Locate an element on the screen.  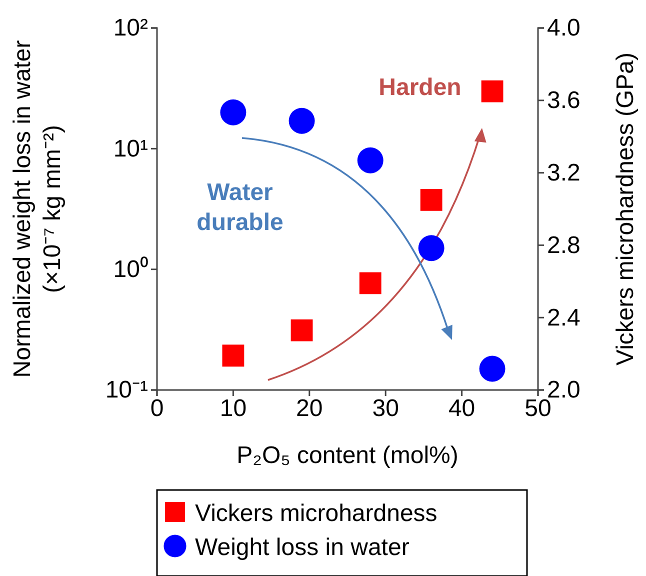
y-axis-title: Normalized weight loss in water (×10⁻⁷ kg mm⁻²) is located at coordinates (37, 209).